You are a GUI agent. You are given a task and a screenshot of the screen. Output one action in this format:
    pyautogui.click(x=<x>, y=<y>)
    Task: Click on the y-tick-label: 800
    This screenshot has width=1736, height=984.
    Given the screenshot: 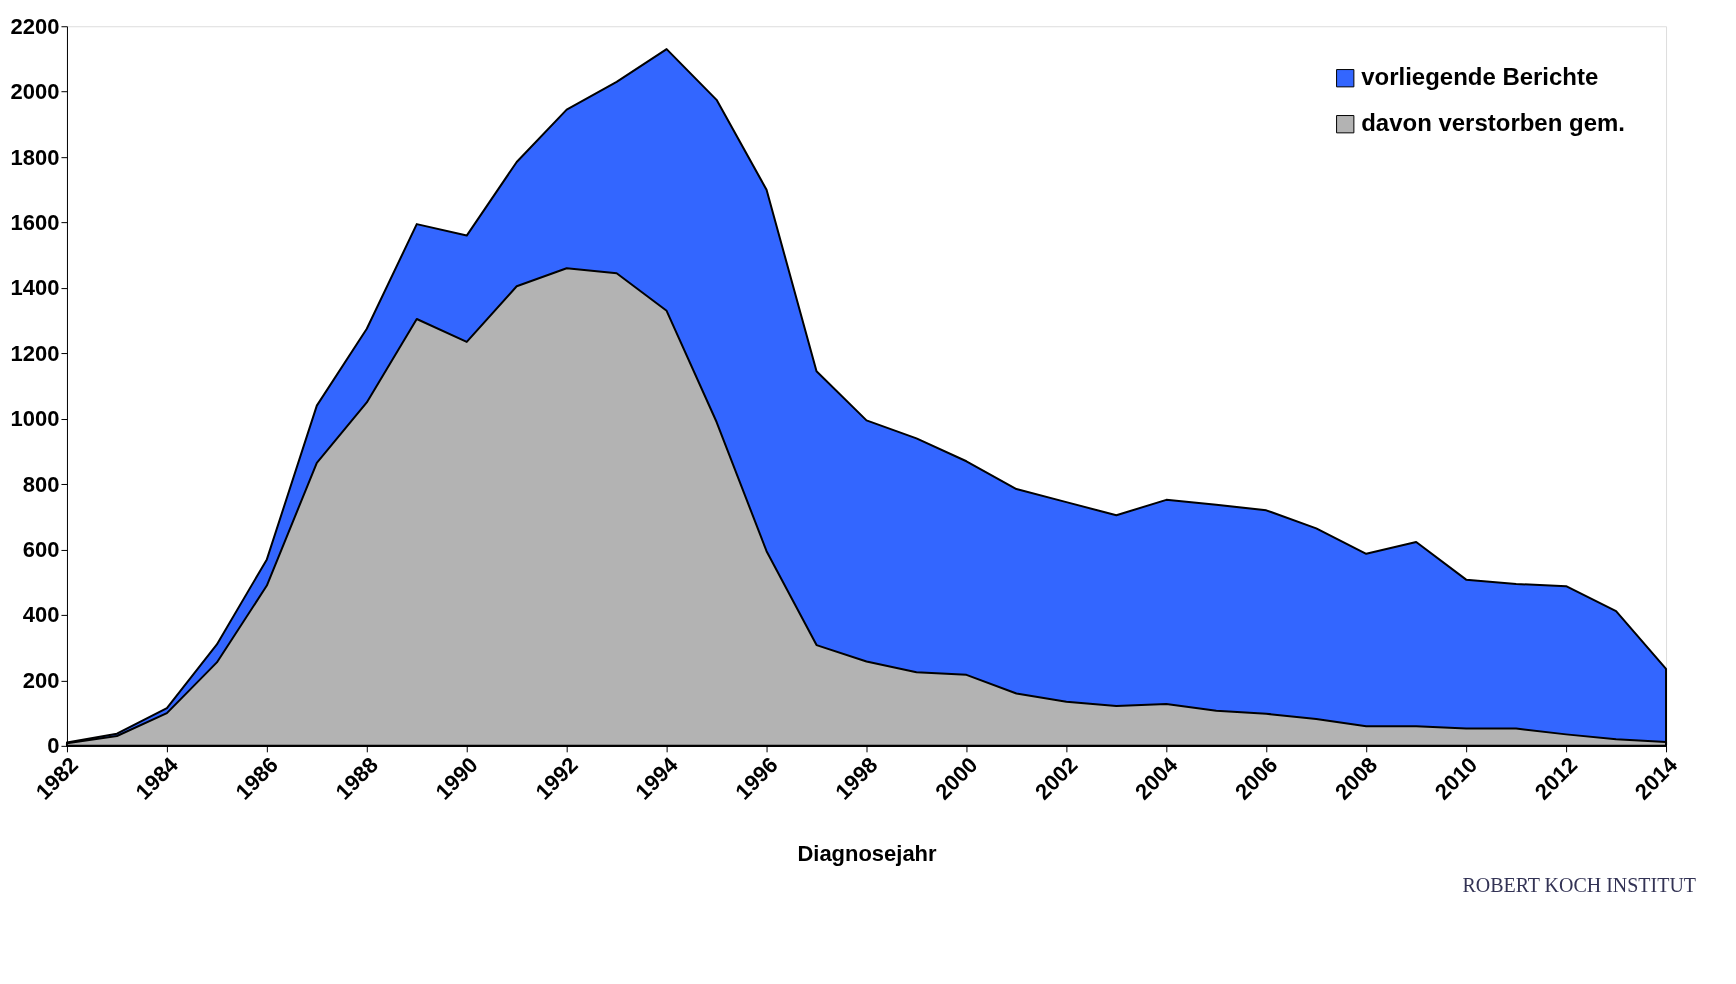 What is the action you would take?
    pyautogui.click(x=41, y=484)
    